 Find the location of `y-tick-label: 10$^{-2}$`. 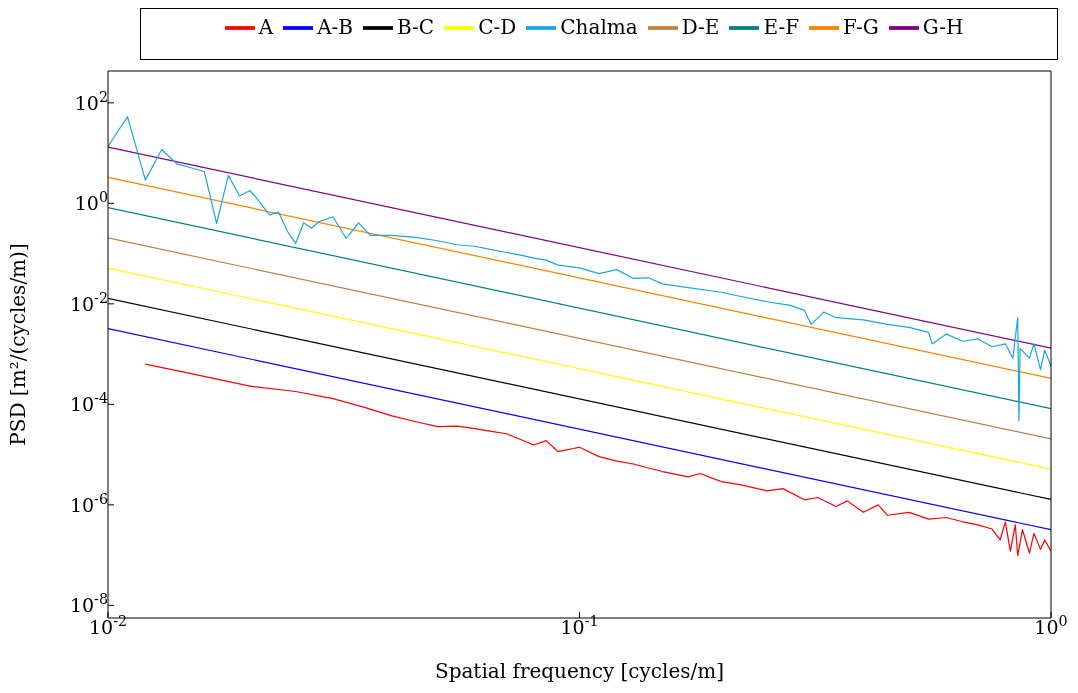

y-tick-label: 10$^{-2}$ is located at coordinates (88, 302).